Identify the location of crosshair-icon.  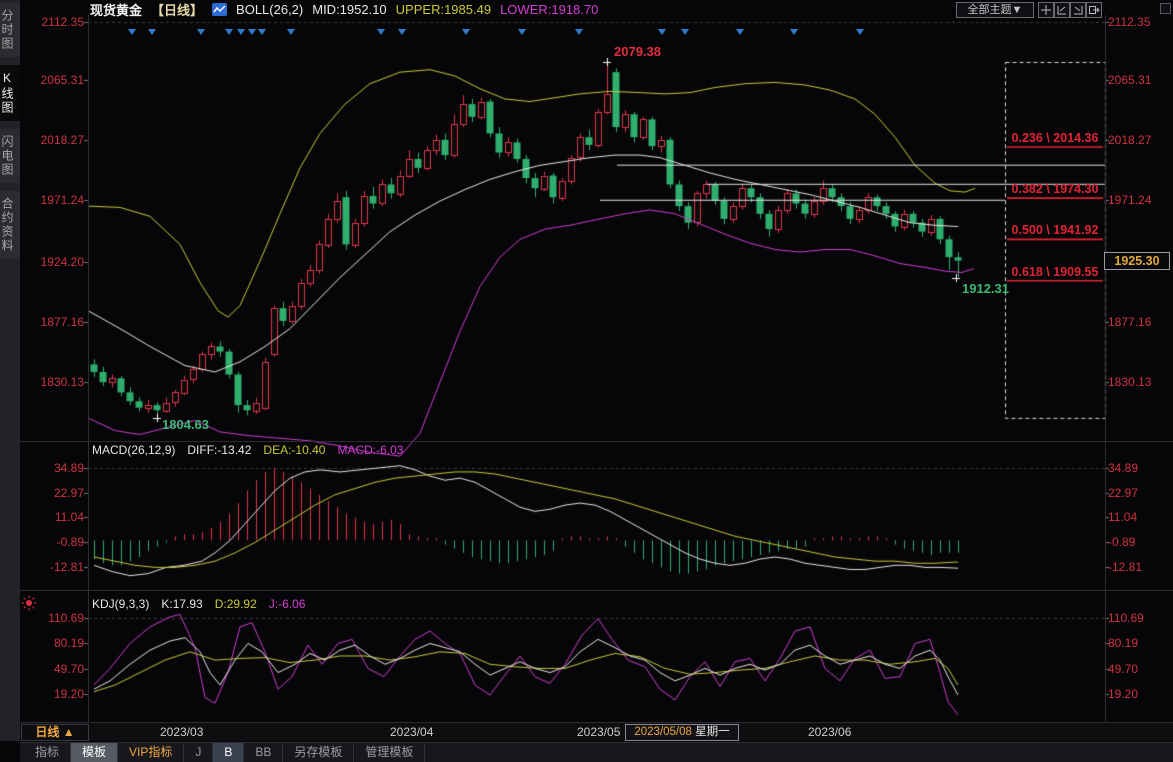
(1046, 10).